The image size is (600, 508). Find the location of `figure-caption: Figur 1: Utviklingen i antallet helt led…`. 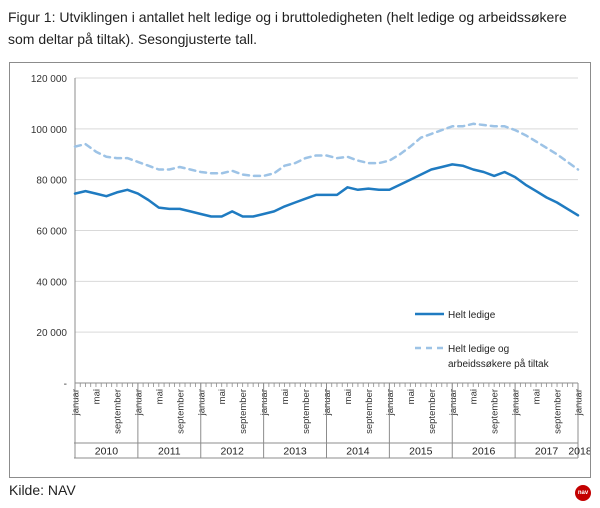

figure-caption: Figur 1: Utviklingen i antallet helt led… is located at coordinates (287, 28).